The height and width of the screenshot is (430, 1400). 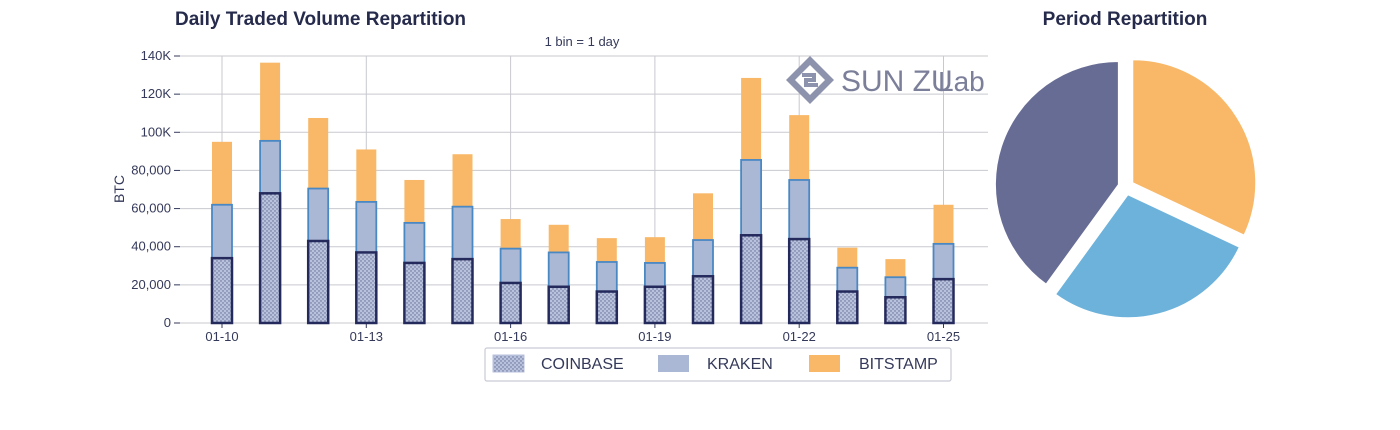 I want to click on legend: COINBASE KRAKEN BITSTAMP, so click(x=718, y=364).